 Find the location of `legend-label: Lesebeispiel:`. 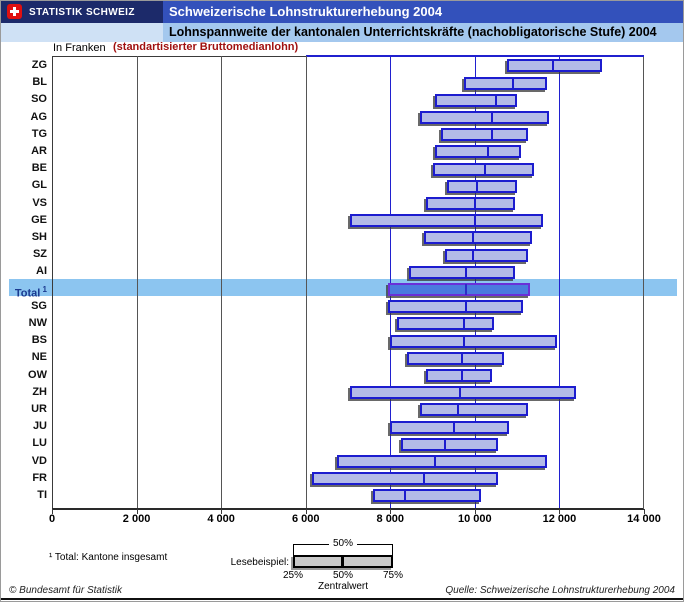

legend-label: Lesebeispiel: is located at coordinates (259, 562).